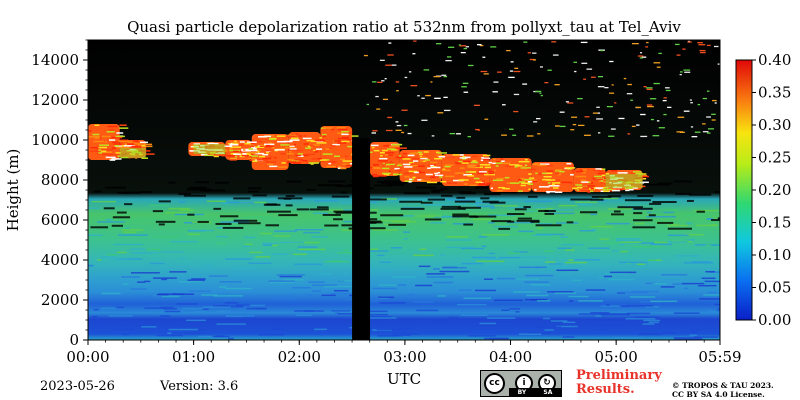 The width and height of the screenshot is (800, 400). I want to click on x-tick-label: 05:00, so click(616, 357).